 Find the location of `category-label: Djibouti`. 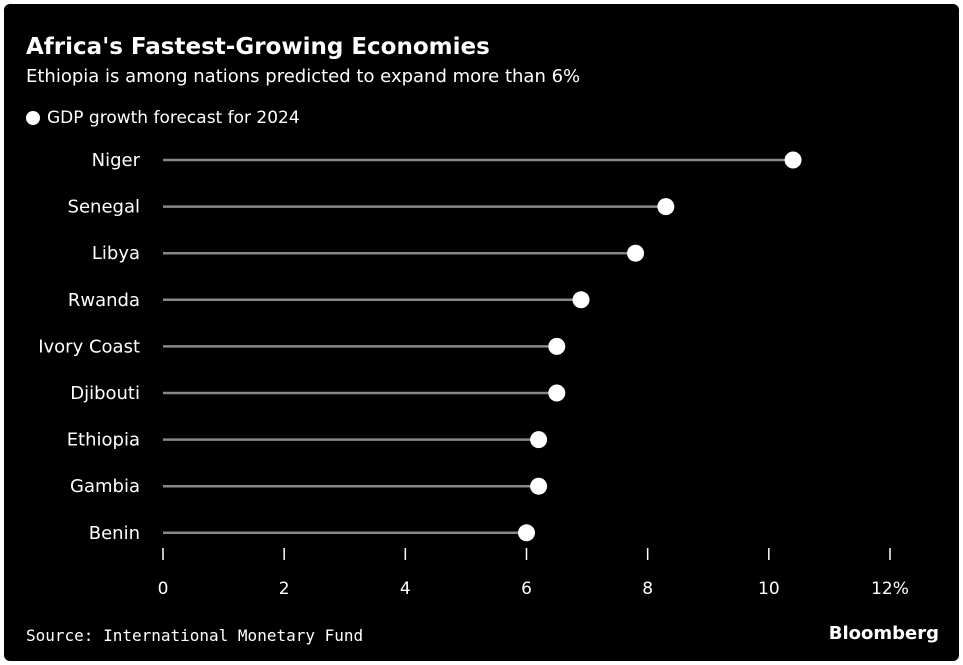

category-label: Djibouti is located at coordinates (105, 393).